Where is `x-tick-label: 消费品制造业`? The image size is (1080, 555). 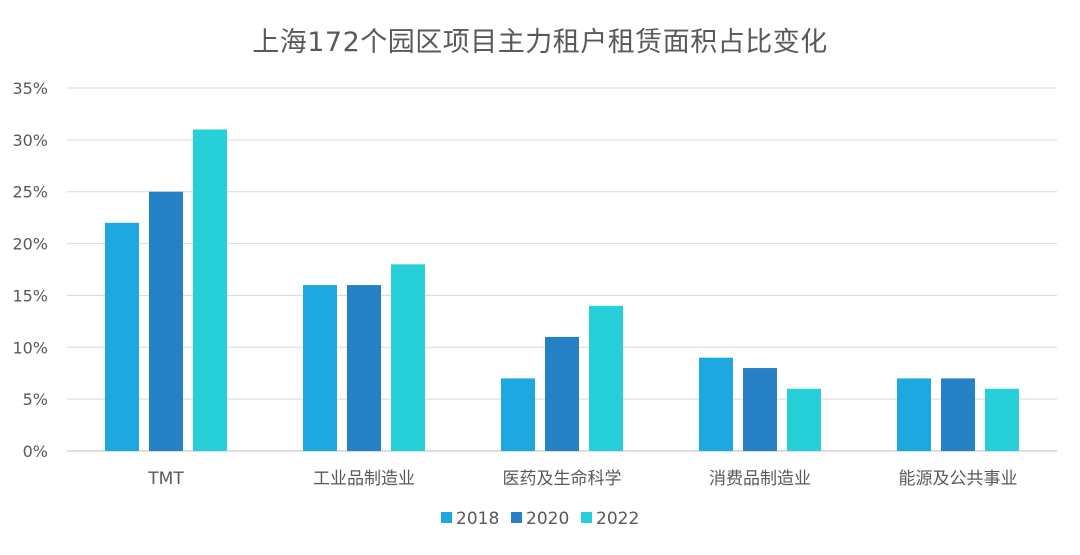 x-tick-label: 消费品制造业 is located at coordinates (760, 479).